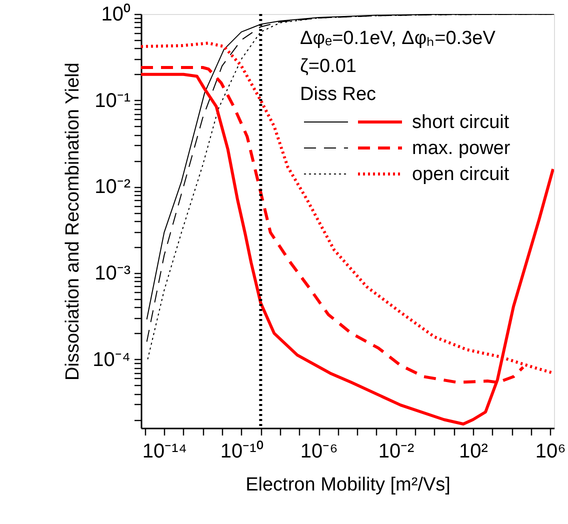 Image resolution: width=568 pixels, height=524 pixels. Describe the element at coordinates (112, 273) in the screenshot. I see `y-tick-label: 10⁻³` at that location.